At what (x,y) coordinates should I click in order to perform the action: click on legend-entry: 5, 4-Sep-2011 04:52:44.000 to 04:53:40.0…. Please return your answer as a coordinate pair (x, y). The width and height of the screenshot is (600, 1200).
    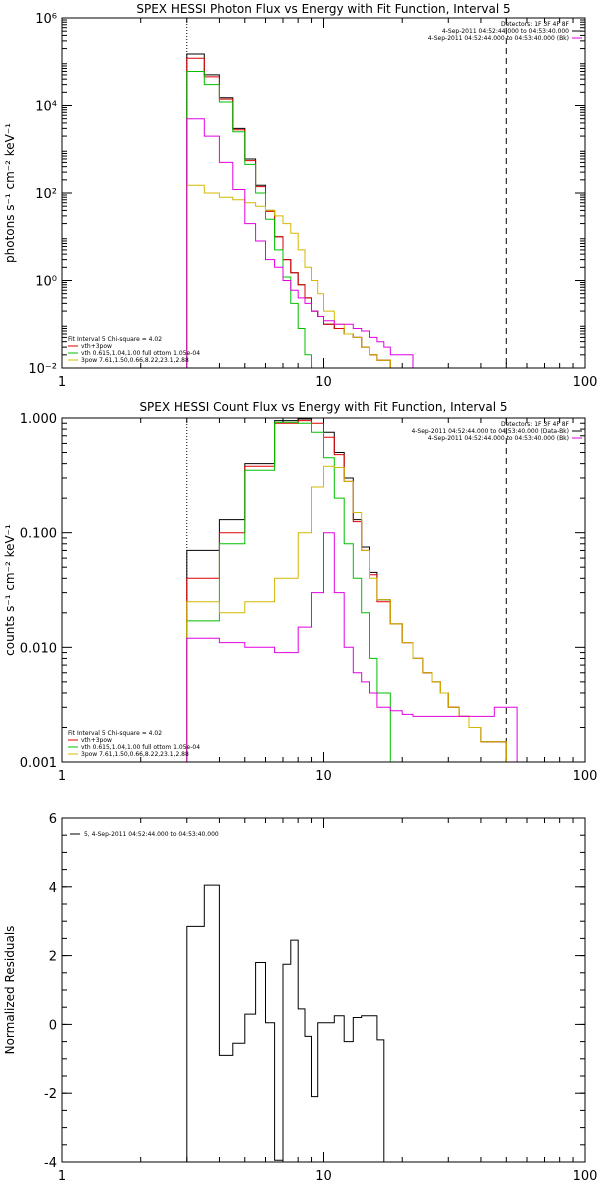
    Looking at the image, I should click on (151, 834).